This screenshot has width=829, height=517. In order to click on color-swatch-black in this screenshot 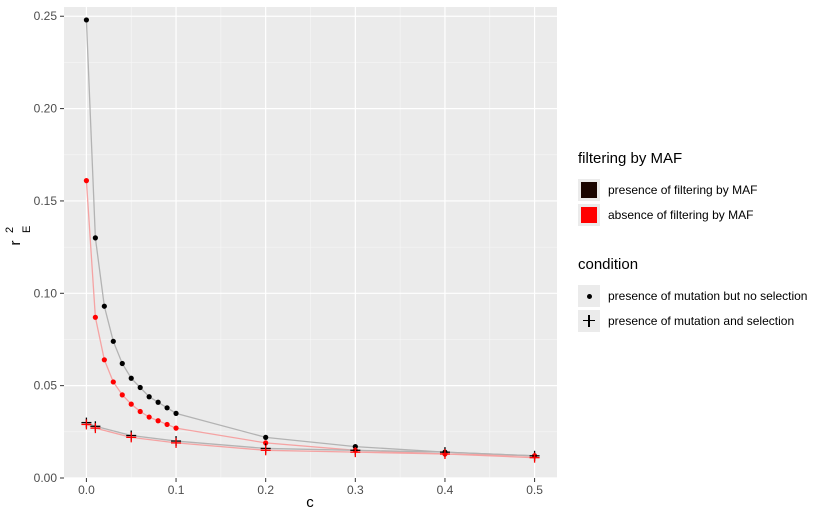, I will do `click(589, 189)`.